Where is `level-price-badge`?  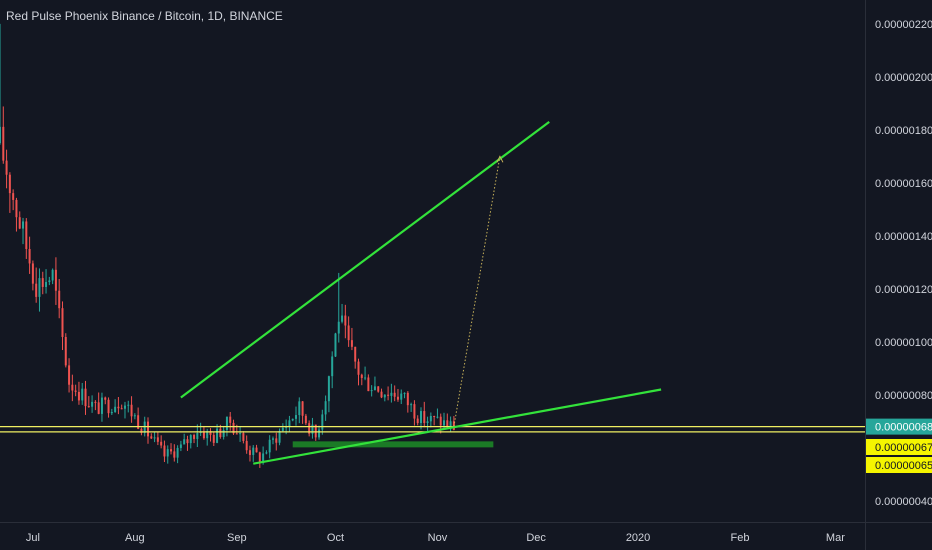
level-price-badge is located at coordinates (899, 447).